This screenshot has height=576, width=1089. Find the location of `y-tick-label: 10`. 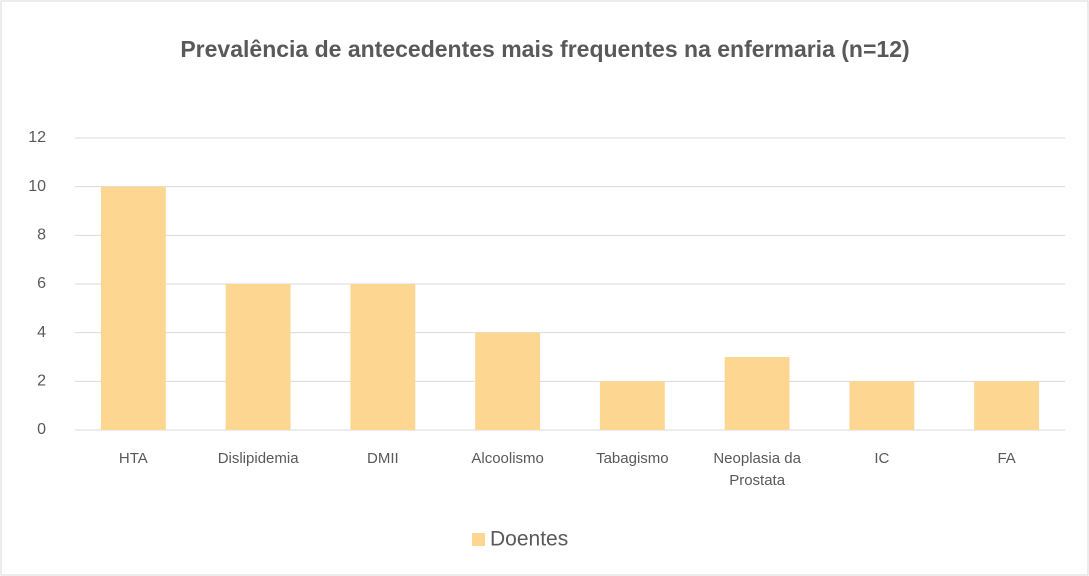

y-tick-label: 10 is located at coordinates (37, 186).